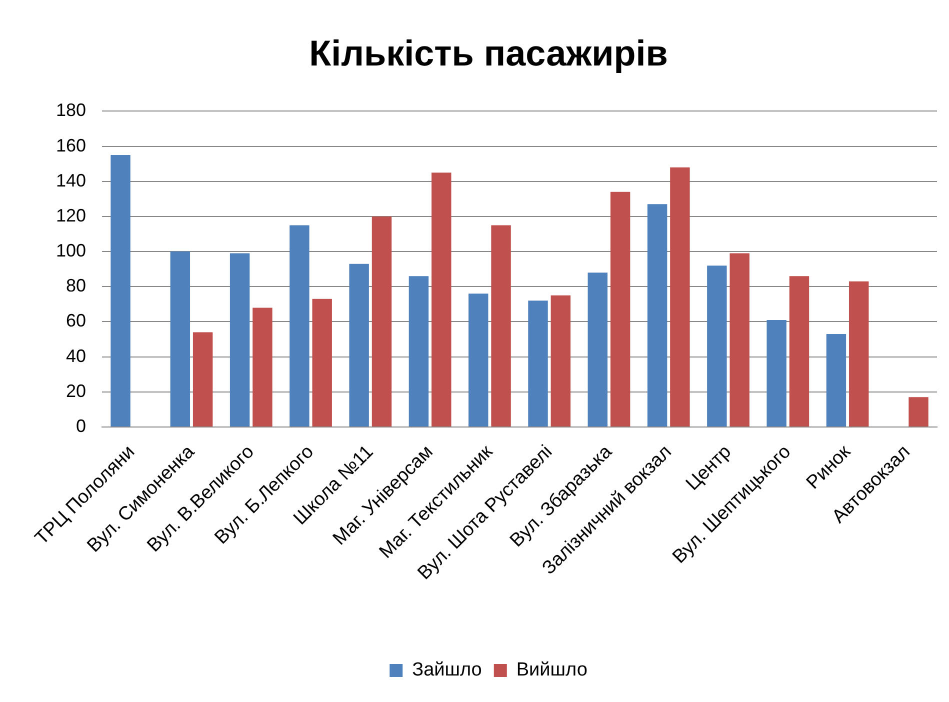  Describe the element at coordinates (447, 670) in the screenshot. I see `legend-label: Зайшло` at that location.